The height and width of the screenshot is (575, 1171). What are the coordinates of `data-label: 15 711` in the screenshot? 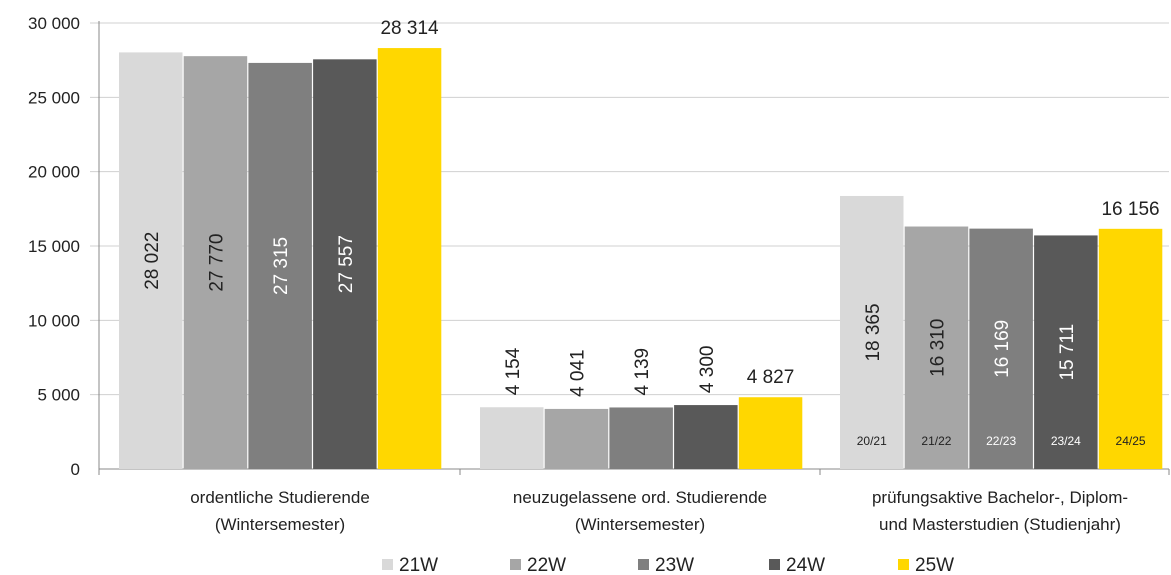 It's located at (1067, 352).